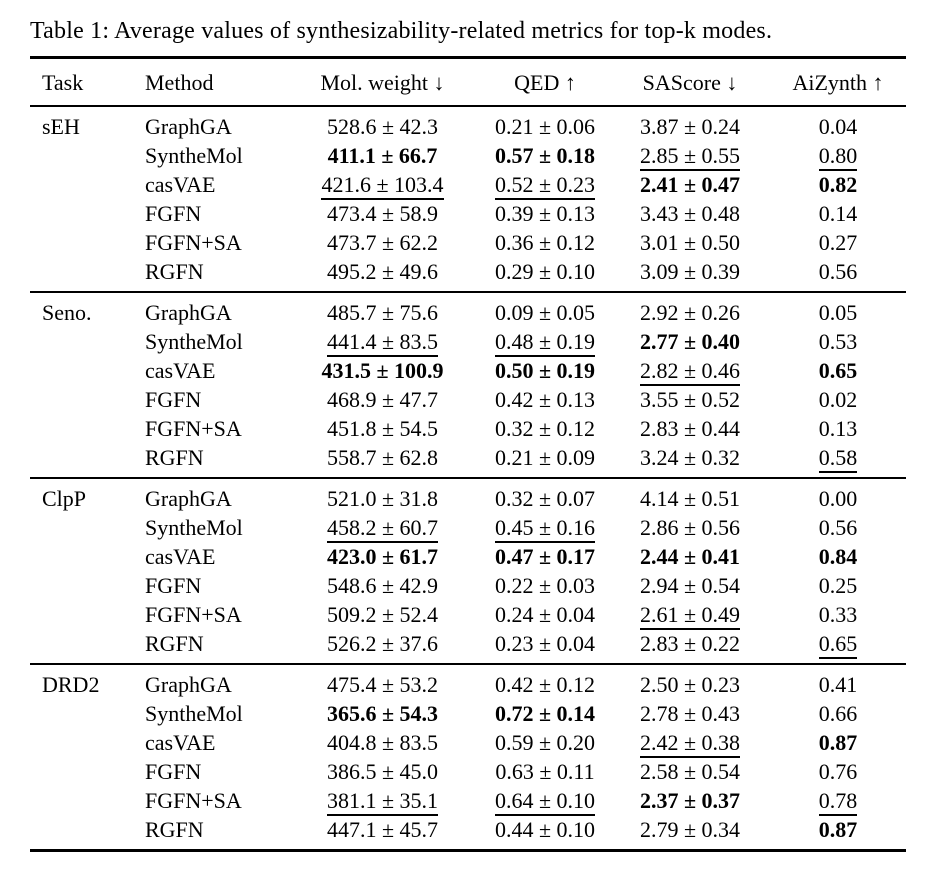 The height and width of the screenshot is (869, 936). What do you see at coordinates (838, 156) in the screenshot?
I see `metric-value: 0.80` at bounding box center [838, 156].